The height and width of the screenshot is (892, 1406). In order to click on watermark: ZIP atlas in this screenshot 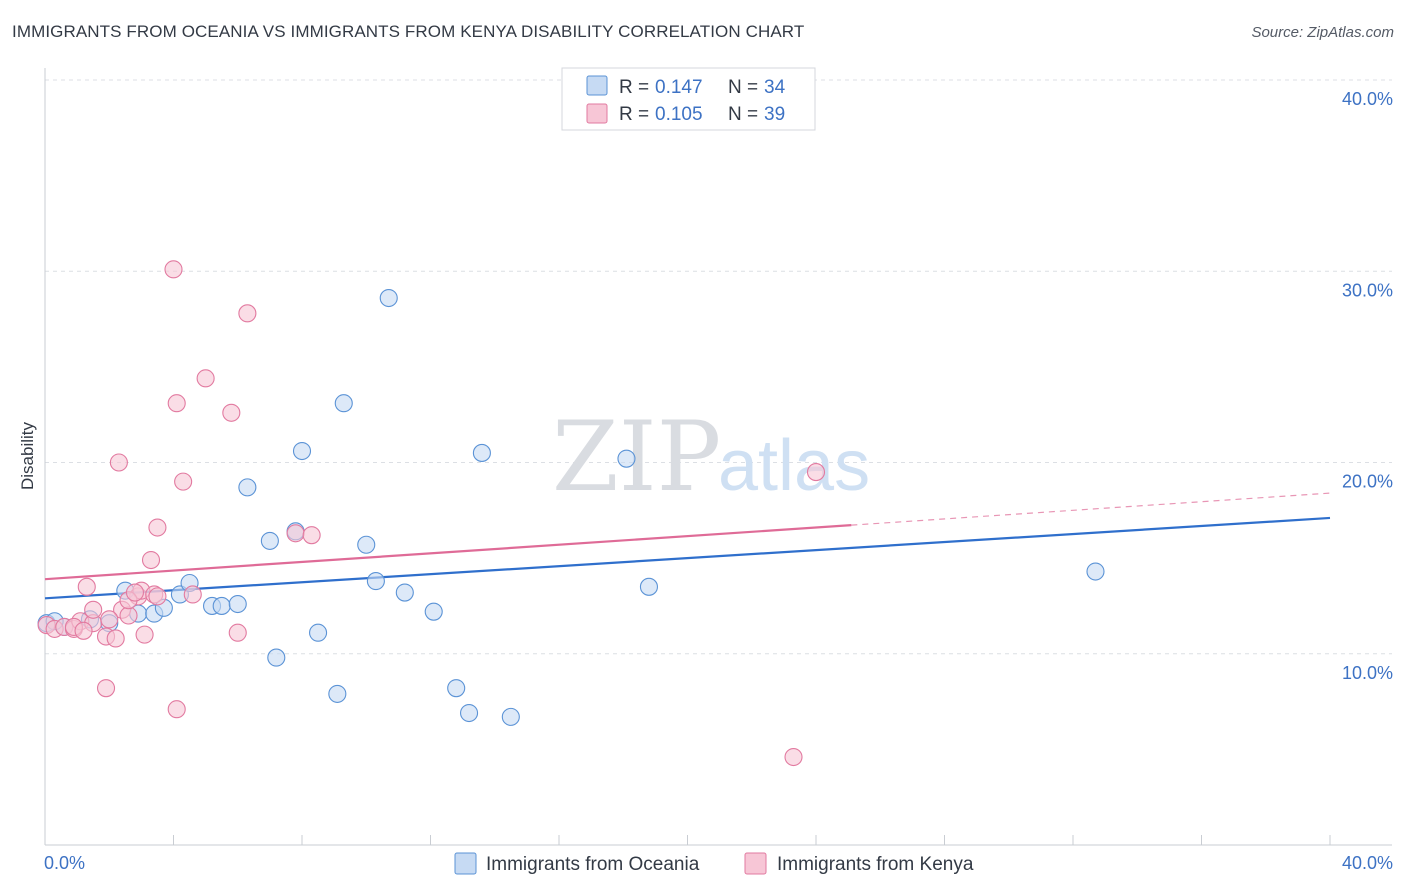, I will do `click(711, 457)`.